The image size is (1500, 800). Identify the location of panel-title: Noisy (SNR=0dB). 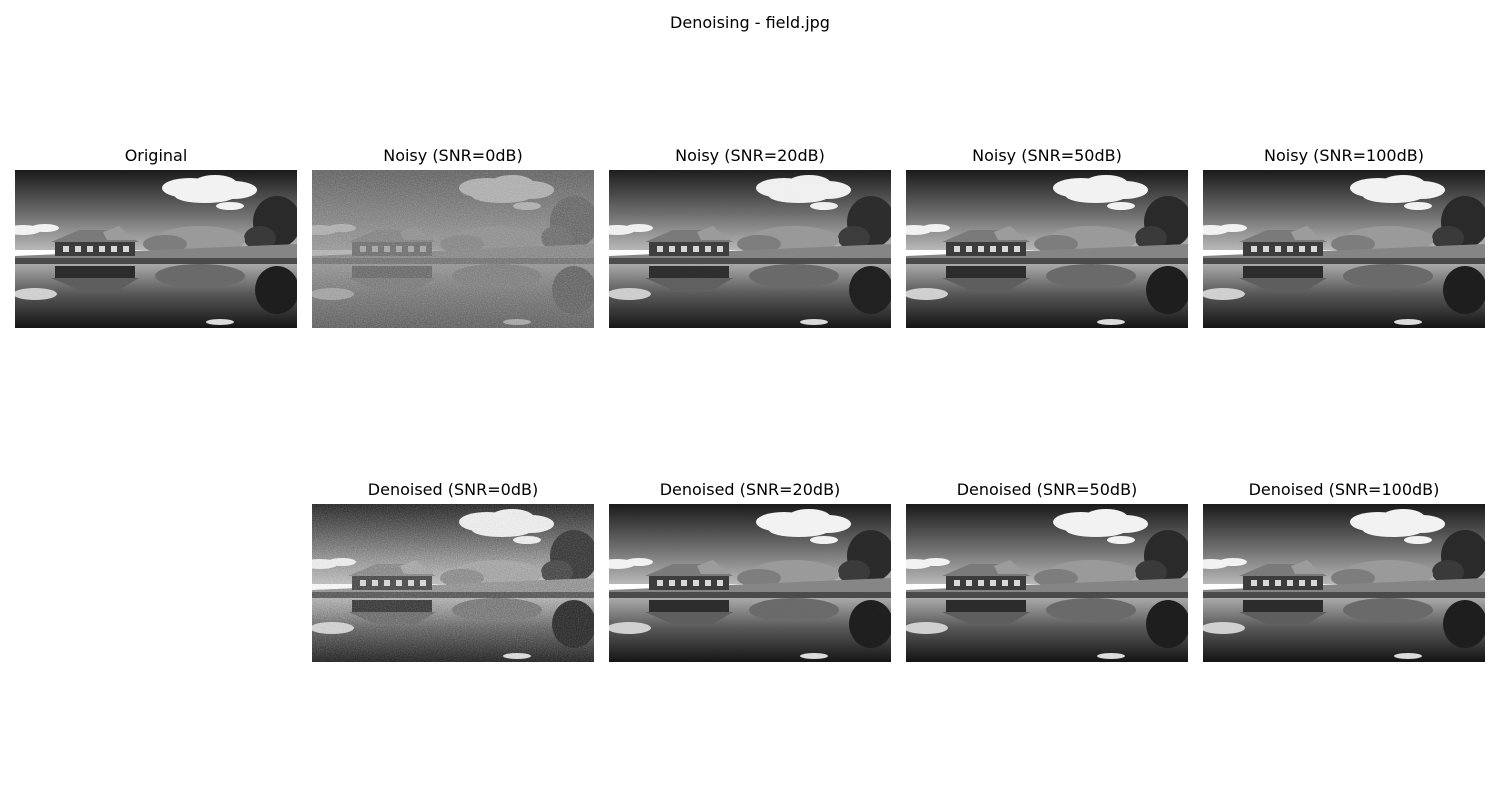
(453, 155).